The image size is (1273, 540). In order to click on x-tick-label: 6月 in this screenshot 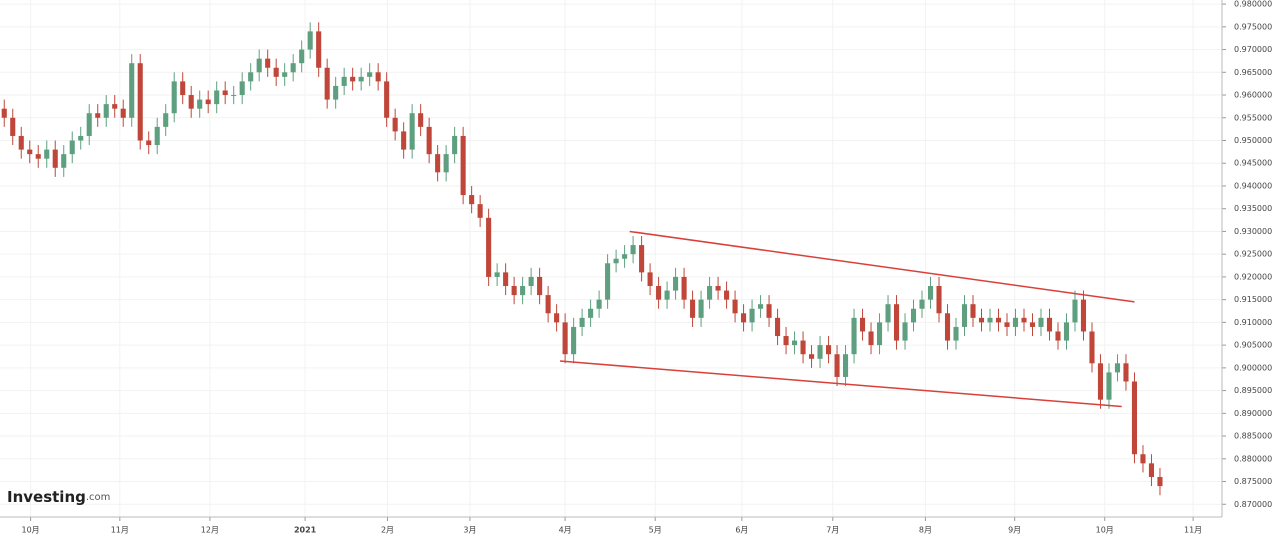, I will do `click(741, 530)`.